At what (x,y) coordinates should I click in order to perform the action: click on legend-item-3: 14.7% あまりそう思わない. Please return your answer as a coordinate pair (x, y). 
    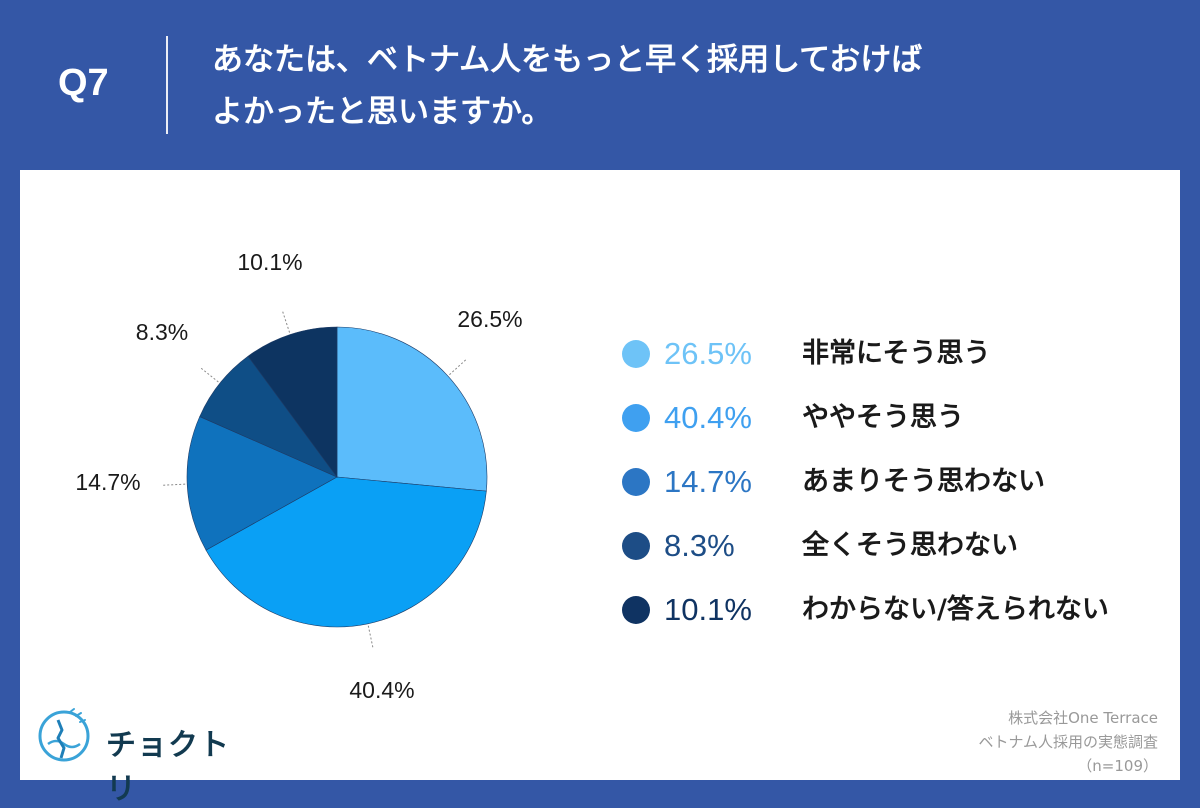
    Looking at the image, I should click on (892, 490).